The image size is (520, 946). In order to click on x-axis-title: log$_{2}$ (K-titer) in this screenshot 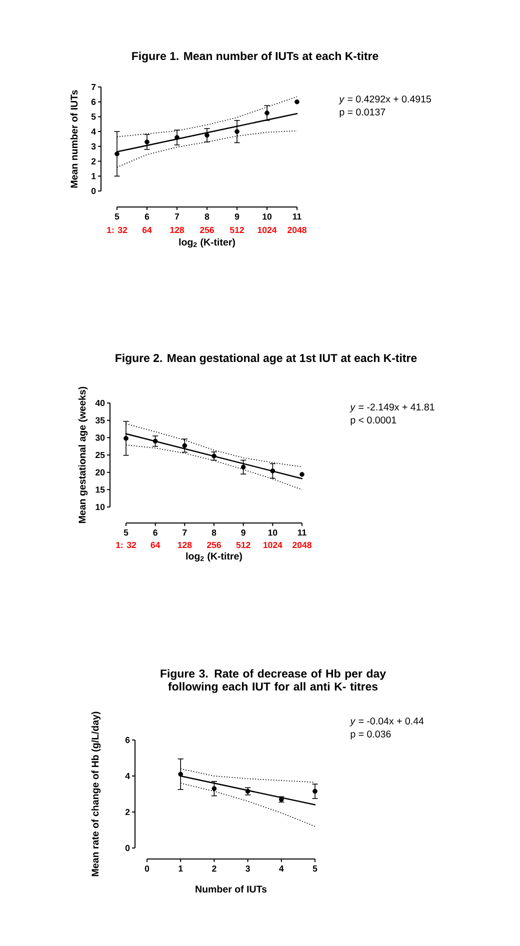, I will do `click(207, 243)`.